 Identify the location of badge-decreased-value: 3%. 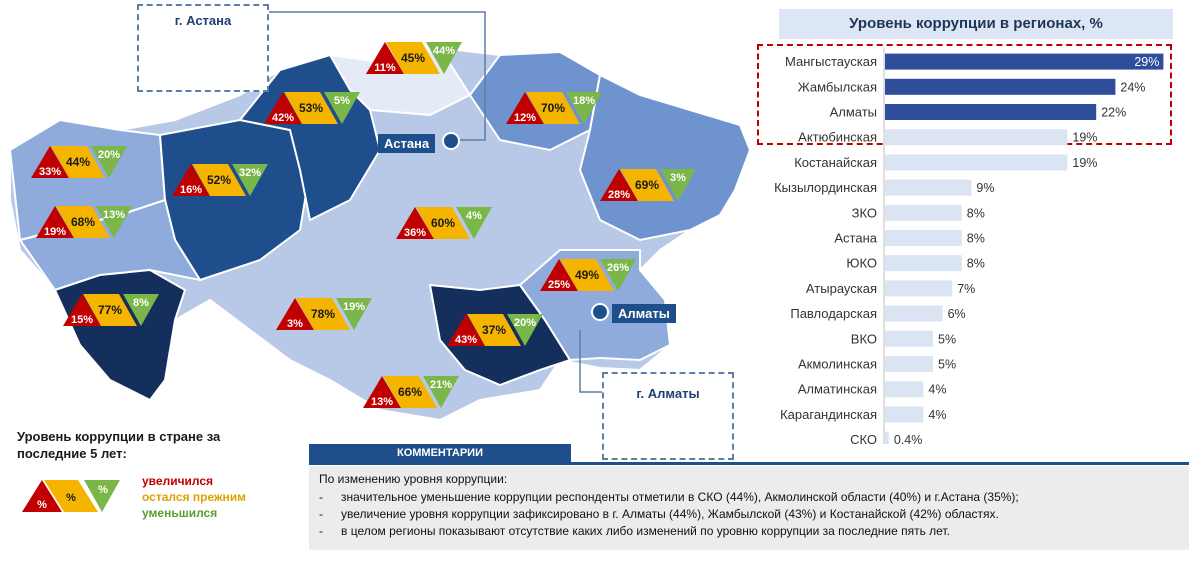
(678, 178).